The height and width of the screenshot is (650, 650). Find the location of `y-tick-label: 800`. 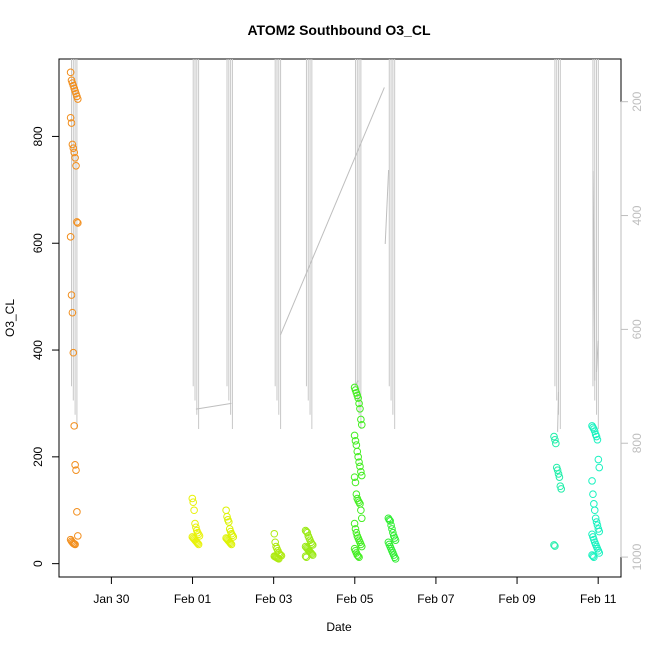

y-tick-label: 800 is located at coordinates (38, 136).